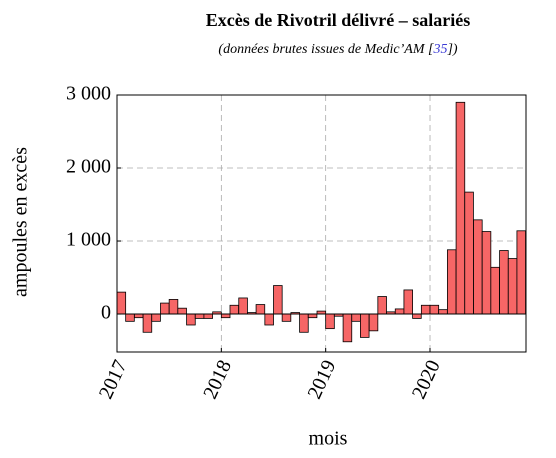  I want to click on y-tick-label: 1 000, so click(88, 240).